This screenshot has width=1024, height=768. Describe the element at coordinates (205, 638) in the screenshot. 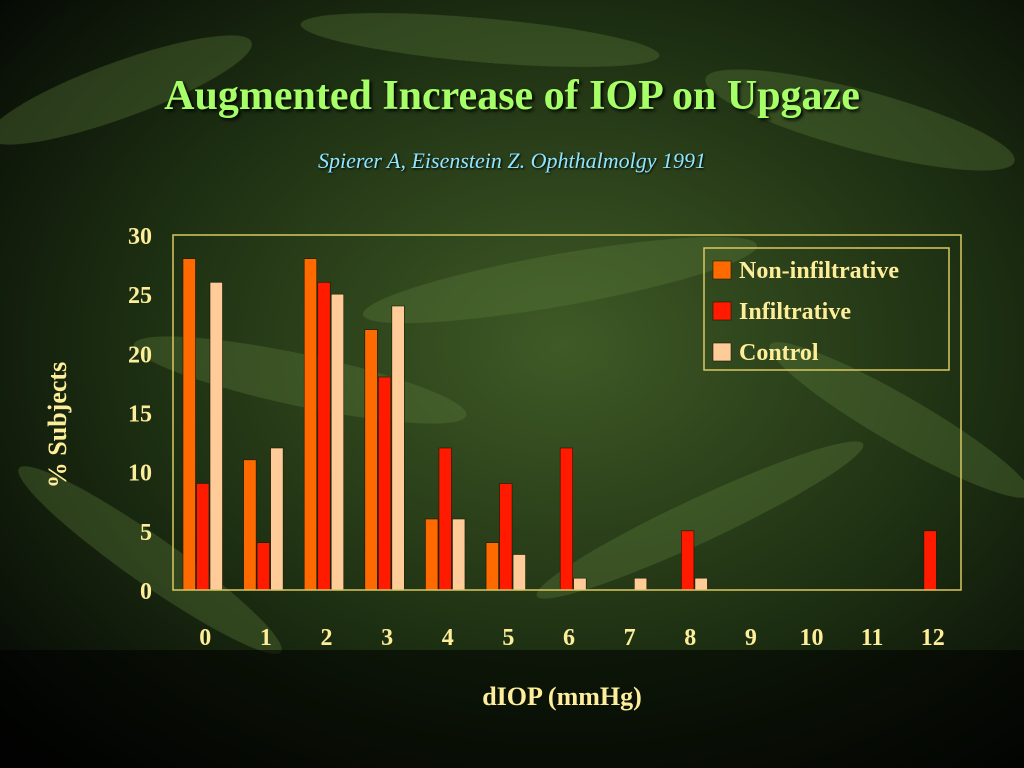

I see `x-tick-label: 0` at that location.